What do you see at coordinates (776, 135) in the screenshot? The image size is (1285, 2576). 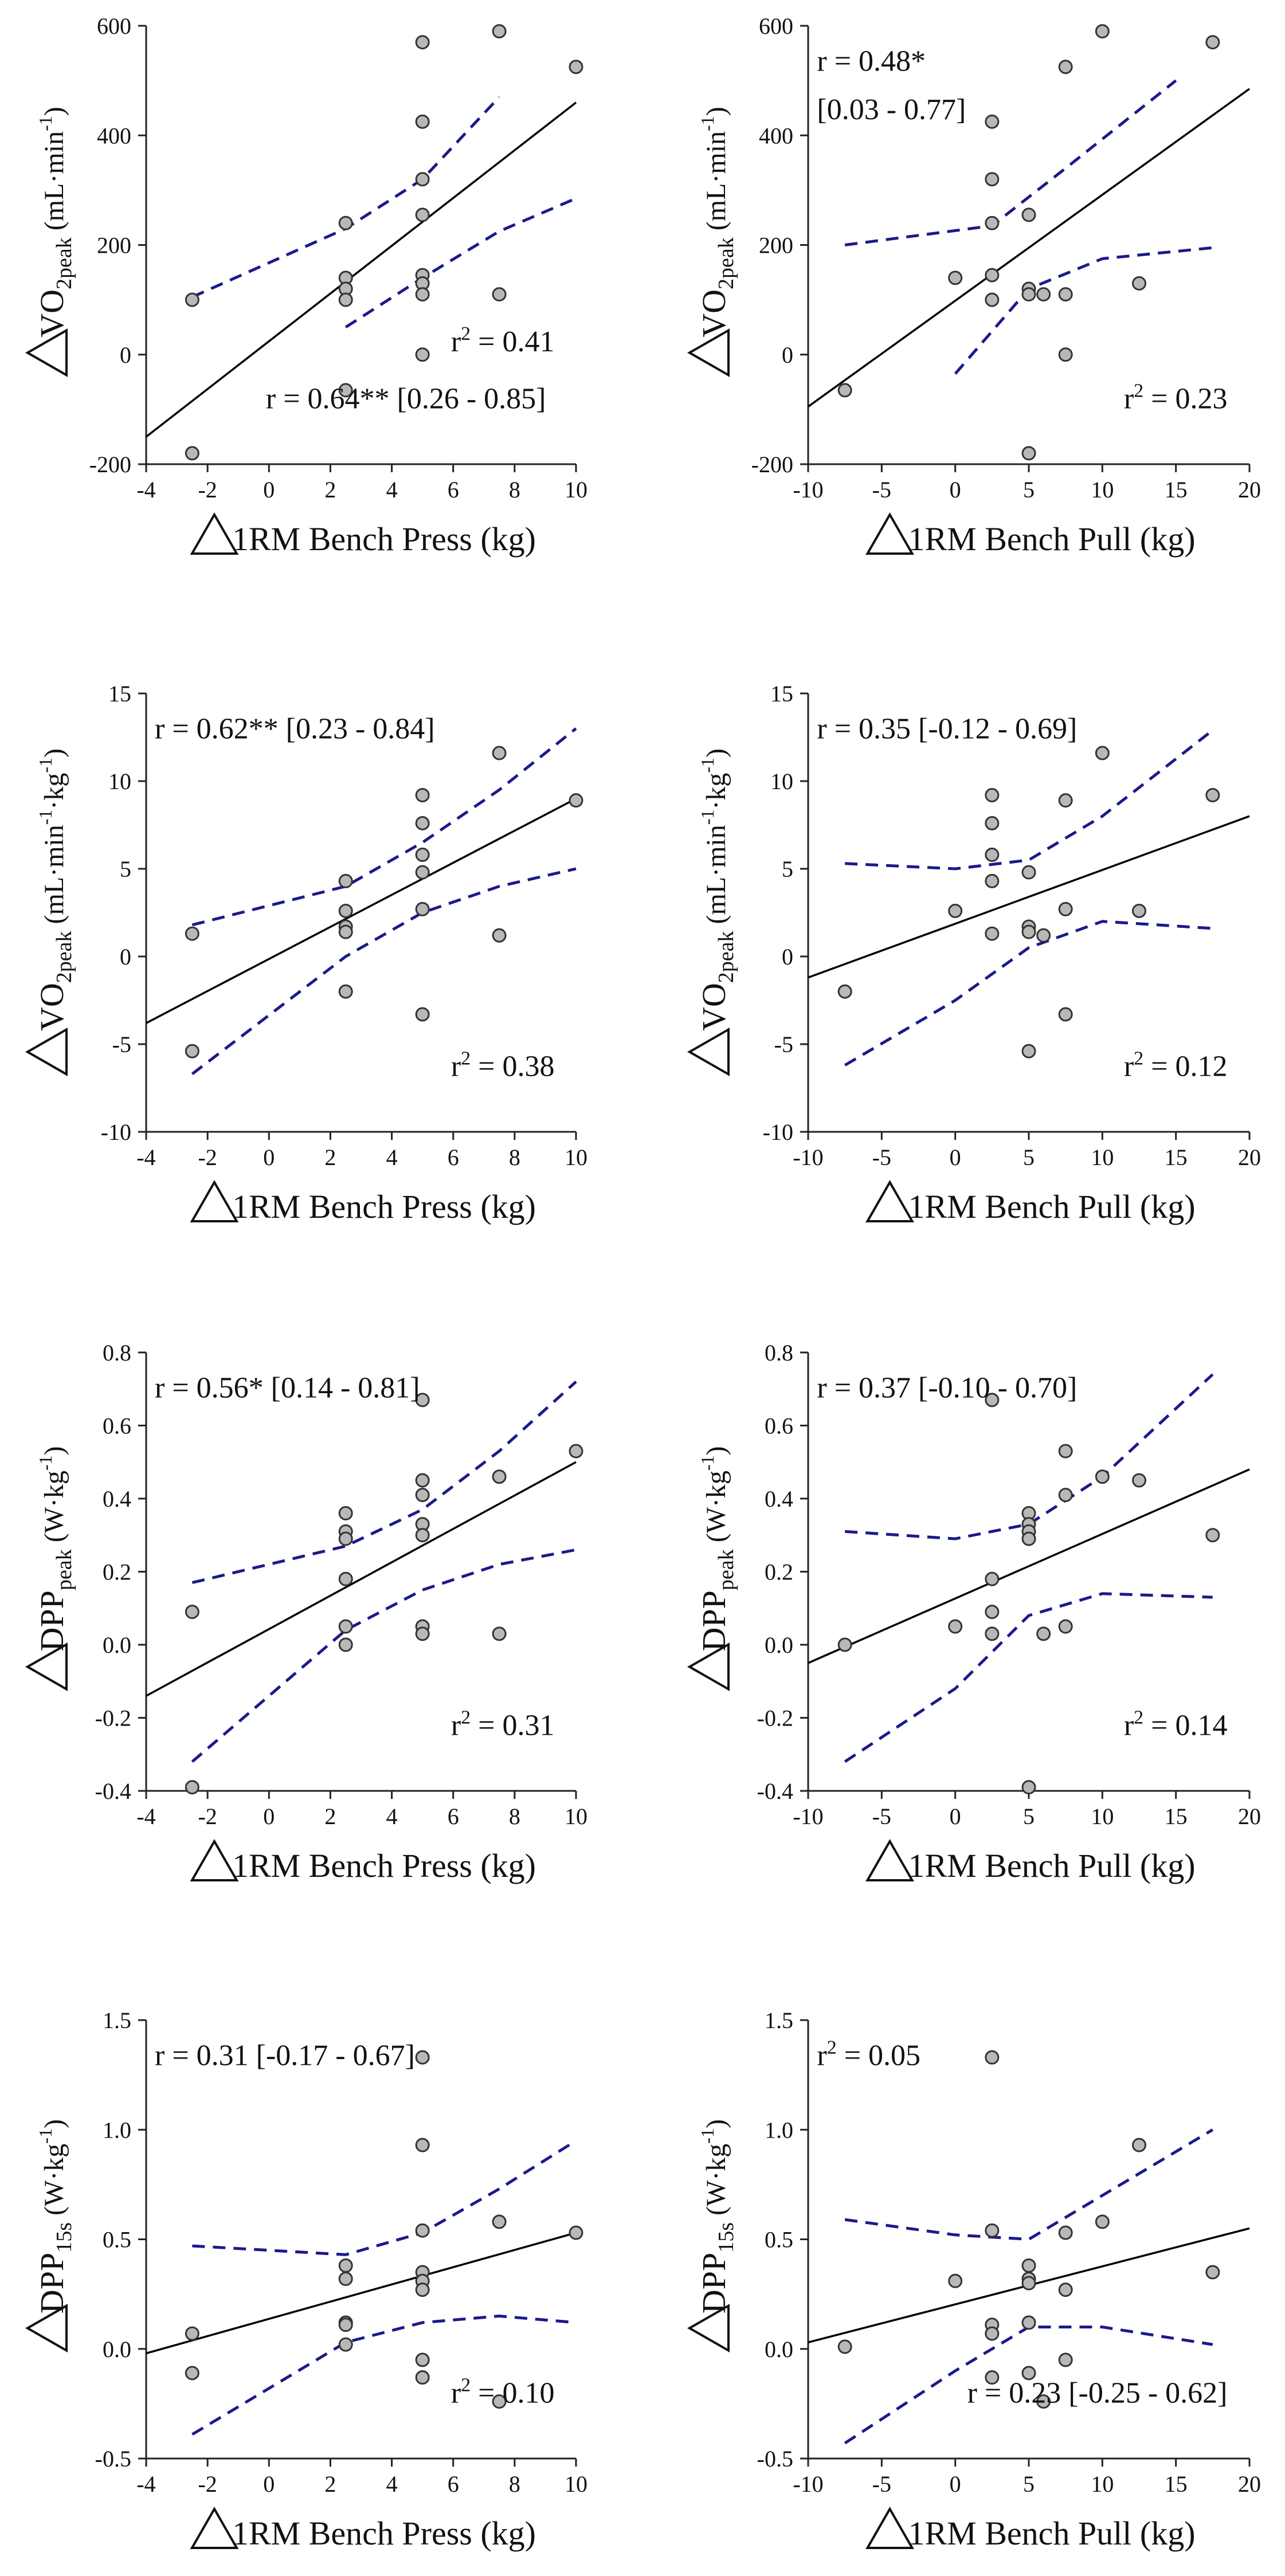 I see `y-tick-label: 400` at bounding box center [776, 135].